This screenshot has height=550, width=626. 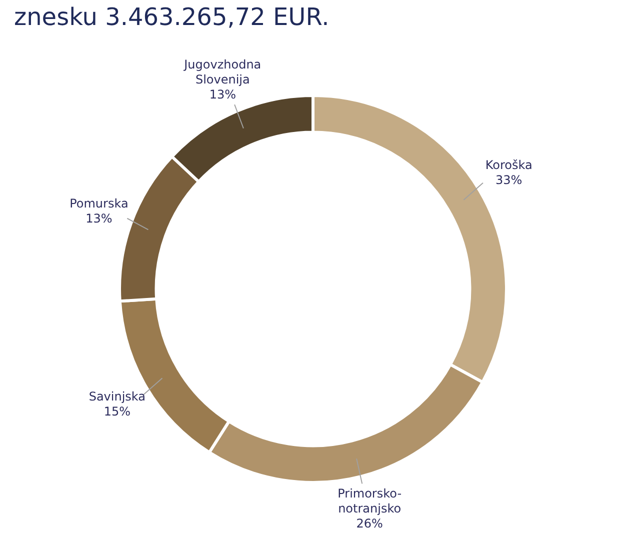 I want to click on slice-label: Pomurska, so click(x=99, y=203).